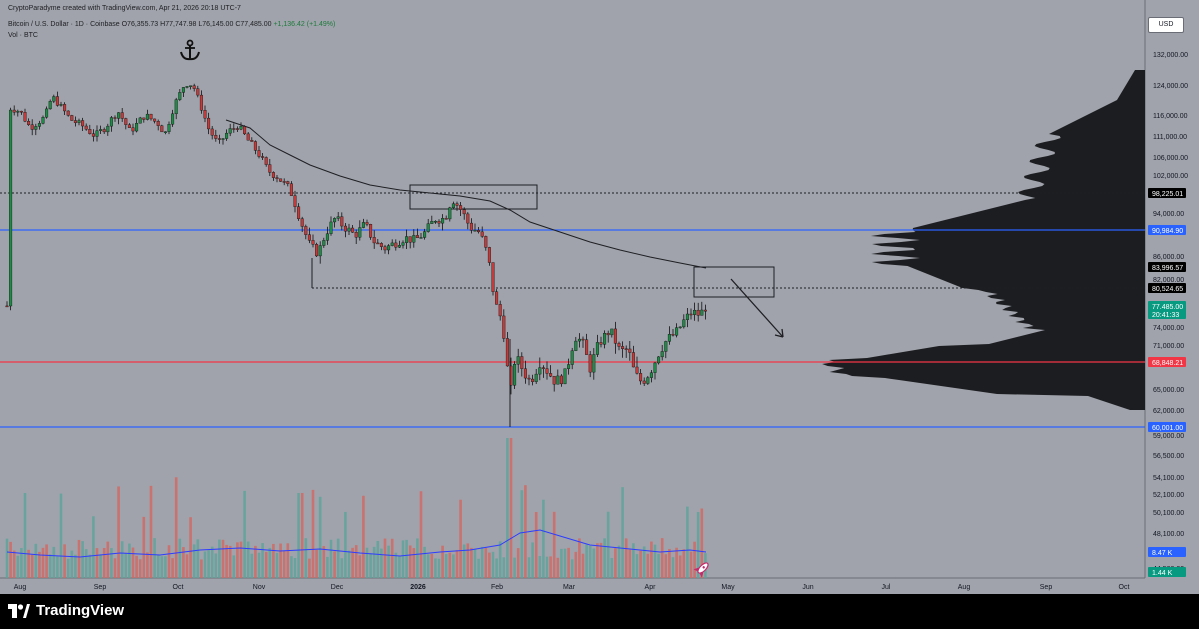 The image size is (1199, 629). What do you see at coordinates (757, 308) in the screenshot?
I see `down-arrow-icon` at bounding box center [757, 308].